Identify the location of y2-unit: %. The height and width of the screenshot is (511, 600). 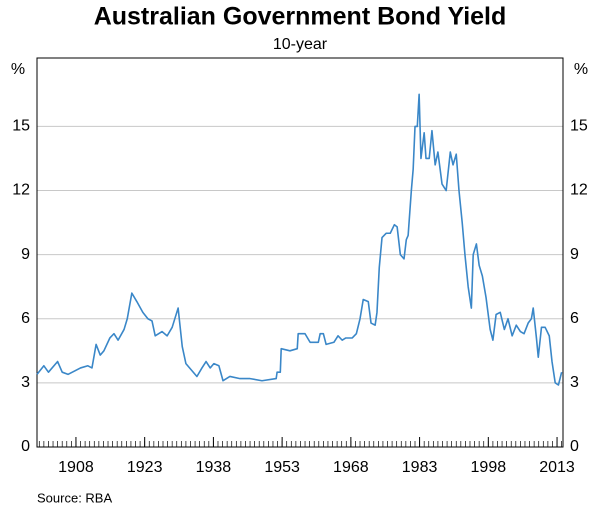
(581, 69).